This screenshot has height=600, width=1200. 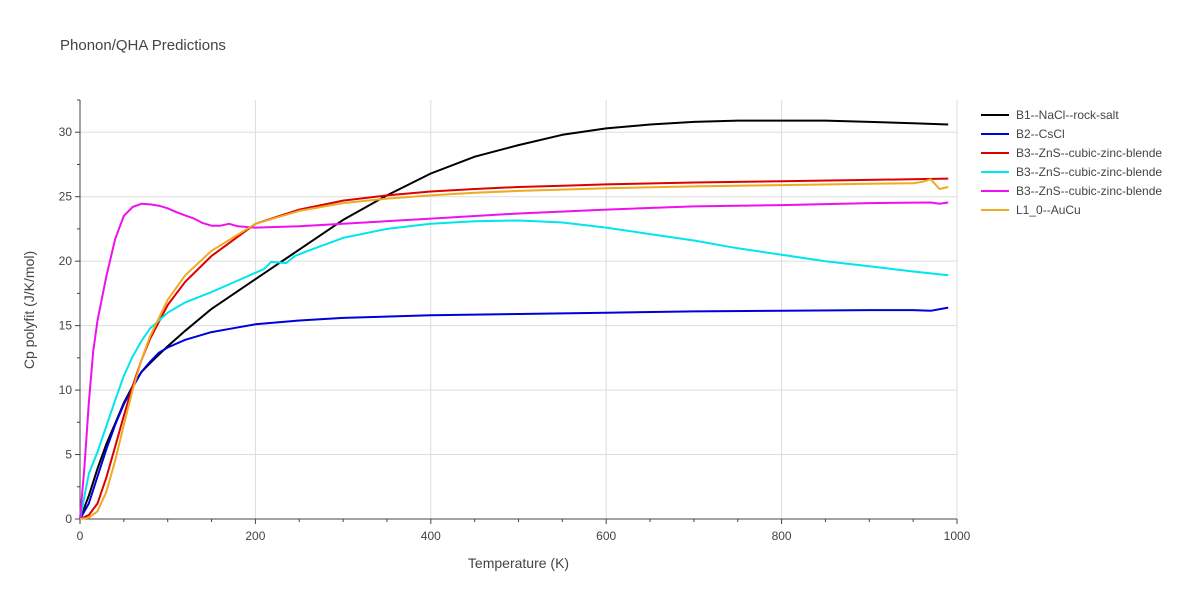 What do you see at coordinates (606, 536) in the screenshot?
I see `x-tick-label: 600` at bounding box center [606, 536].